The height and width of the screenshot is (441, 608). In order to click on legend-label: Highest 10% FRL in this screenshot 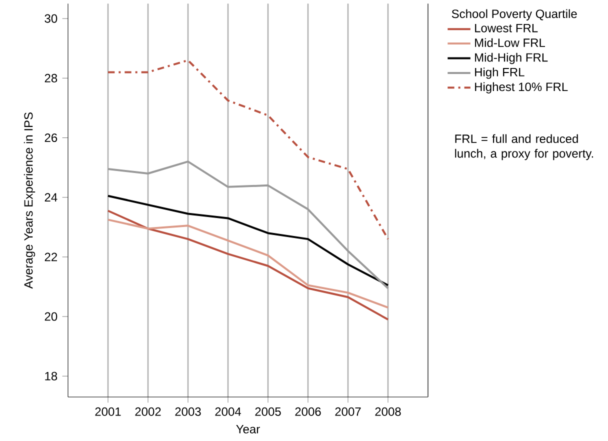, I will do `click(521, 88)`.